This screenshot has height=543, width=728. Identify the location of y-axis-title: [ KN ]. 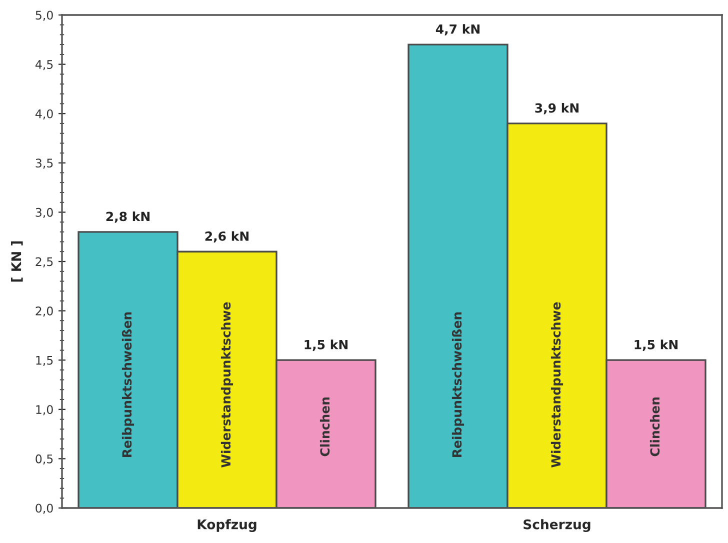
(17, 261).